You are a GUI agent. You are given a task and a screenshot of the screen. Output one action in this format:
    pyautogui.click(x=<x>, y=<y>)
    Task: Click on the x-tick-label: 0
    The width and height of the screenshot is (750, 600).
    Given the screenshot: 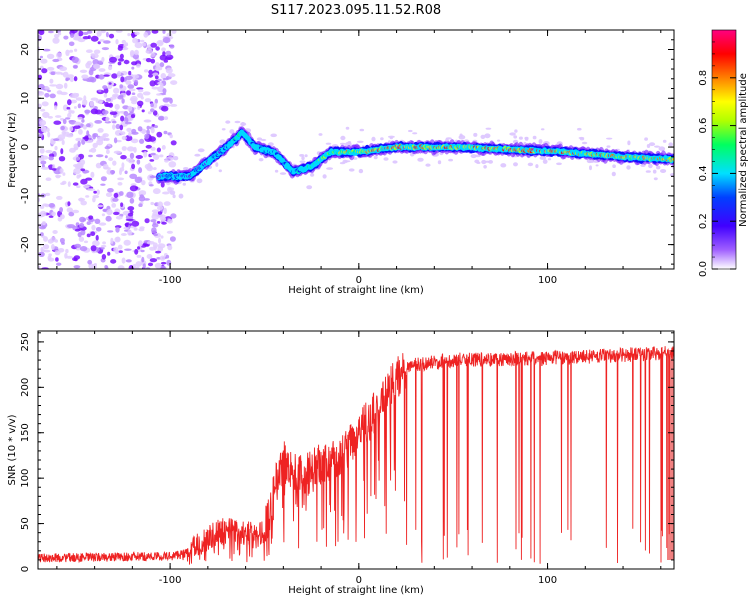 What is the action you would take?
    pyautogui.click(x=359, y=280)
    